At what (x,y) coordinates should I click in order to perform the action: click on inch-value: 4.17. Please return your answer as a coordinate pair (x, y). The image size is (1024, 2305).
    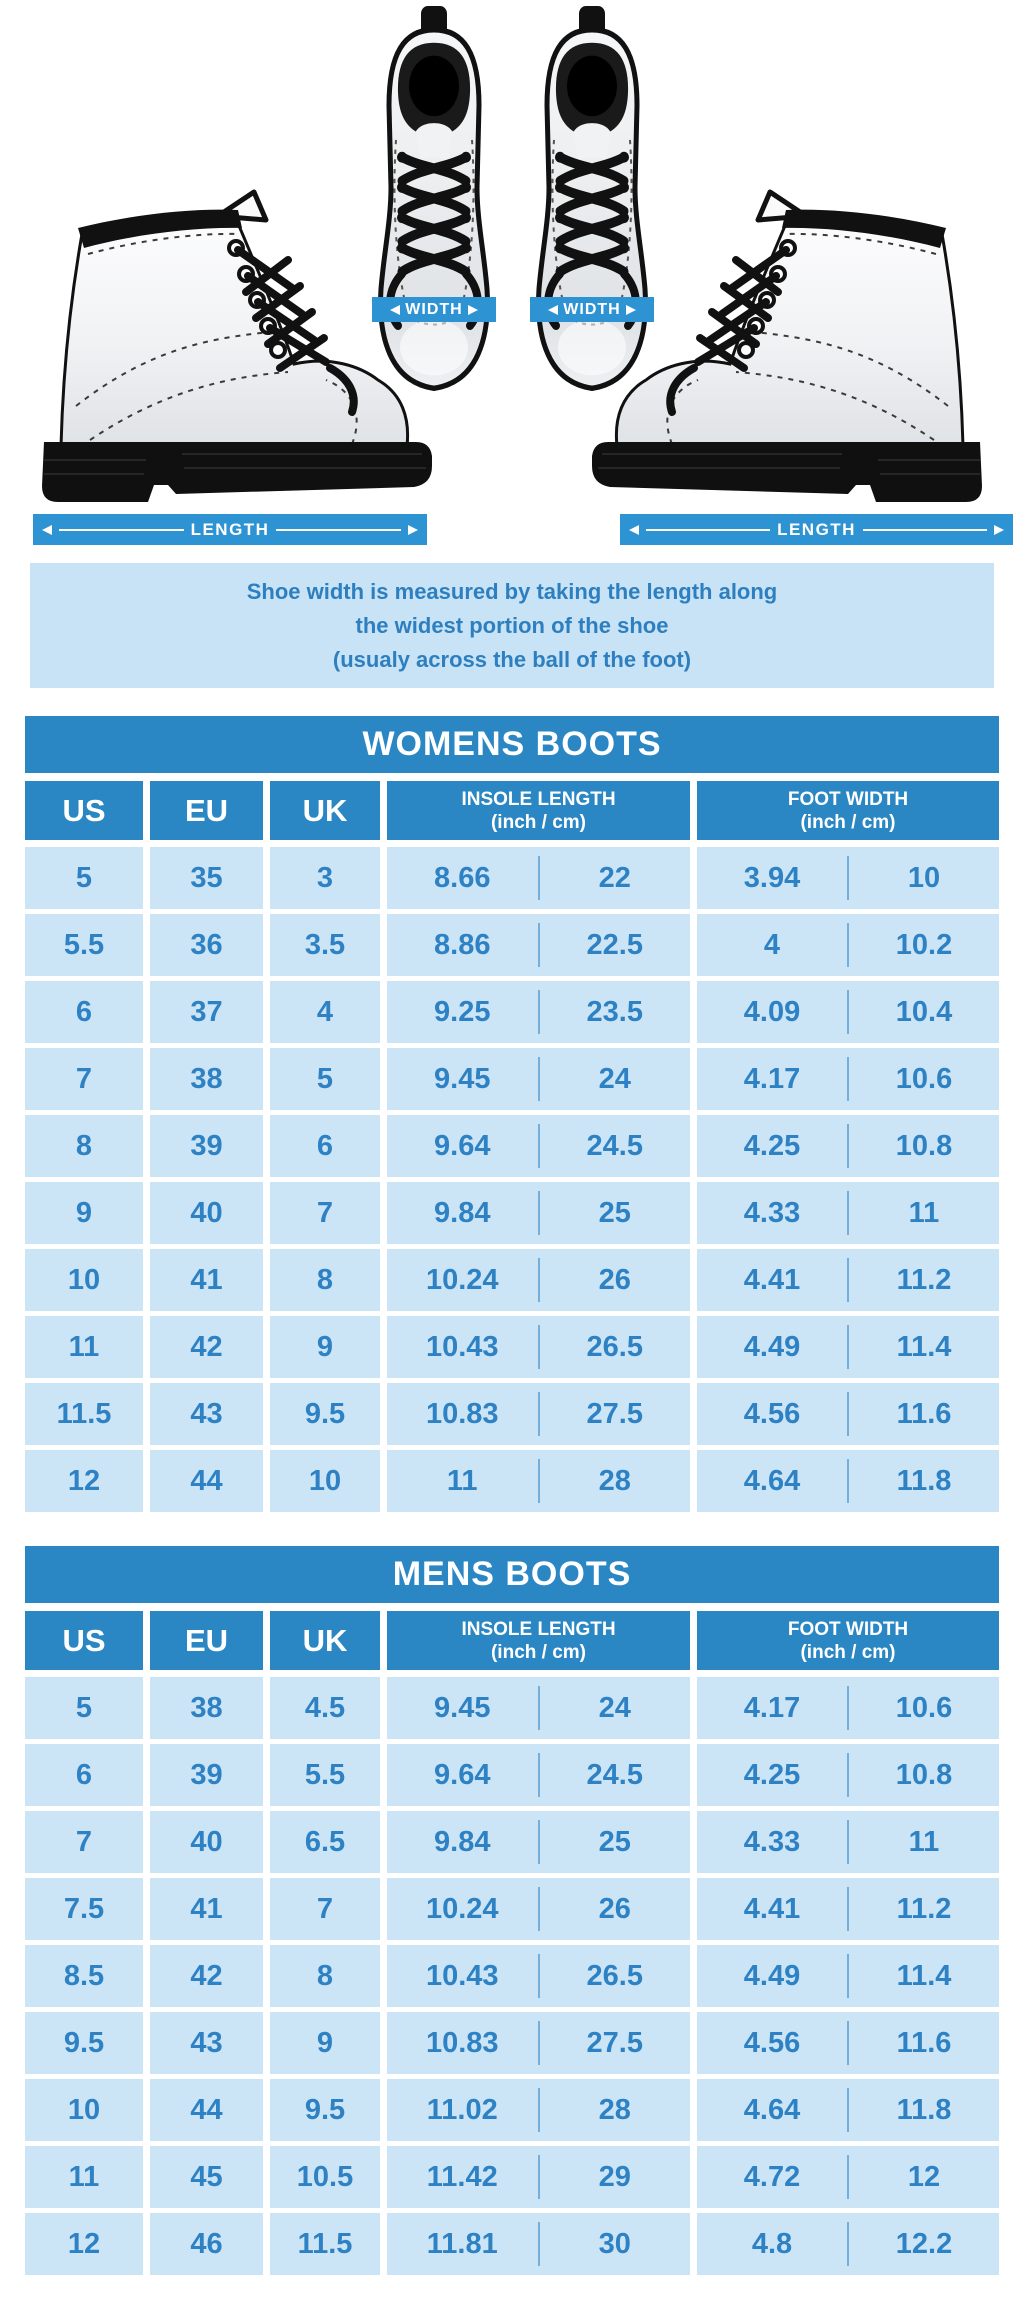
    Looking at the image, I should click on (772, 1707).